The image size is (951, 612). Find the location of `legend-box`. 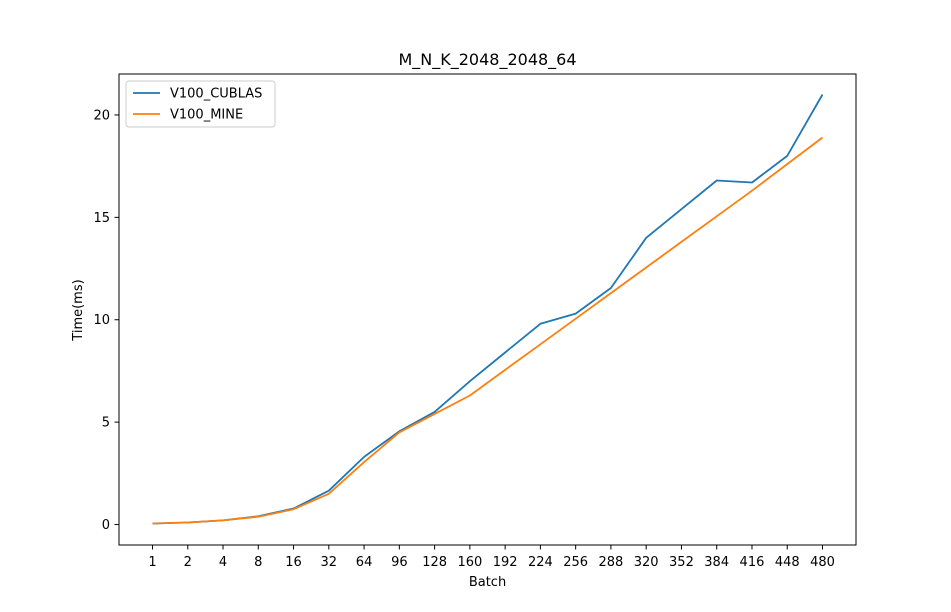

legend-box is located at coordinates (200, 104).